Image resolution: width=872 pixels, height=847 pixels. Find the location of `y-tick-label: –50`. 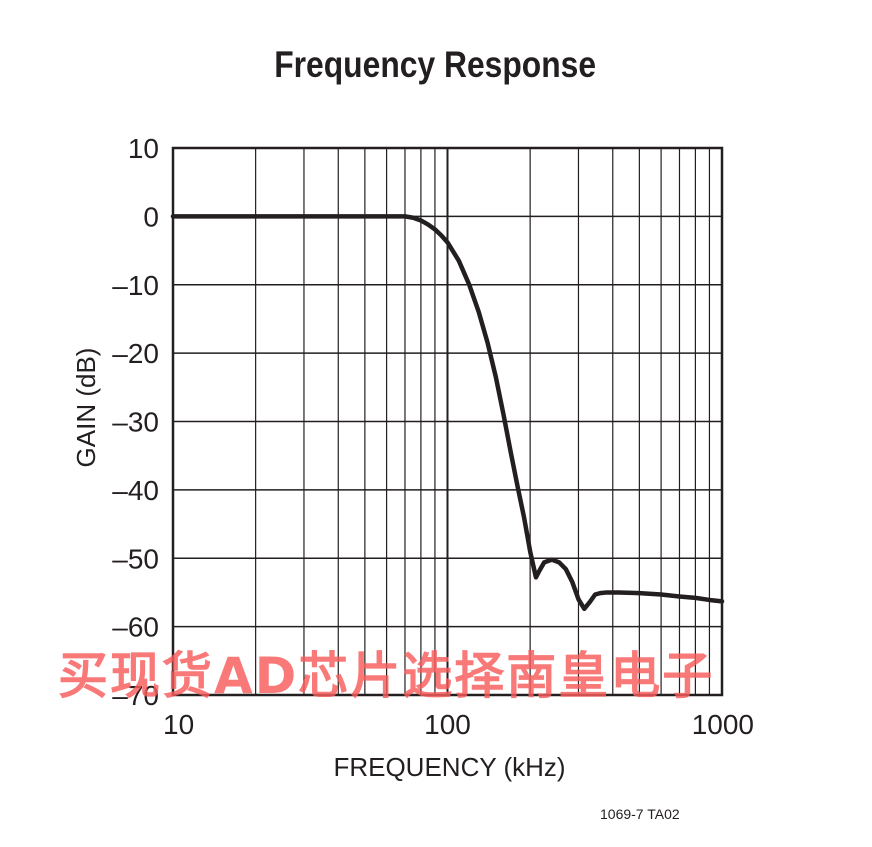

y-tick-label: –50 is located at coordinates (135, 558).